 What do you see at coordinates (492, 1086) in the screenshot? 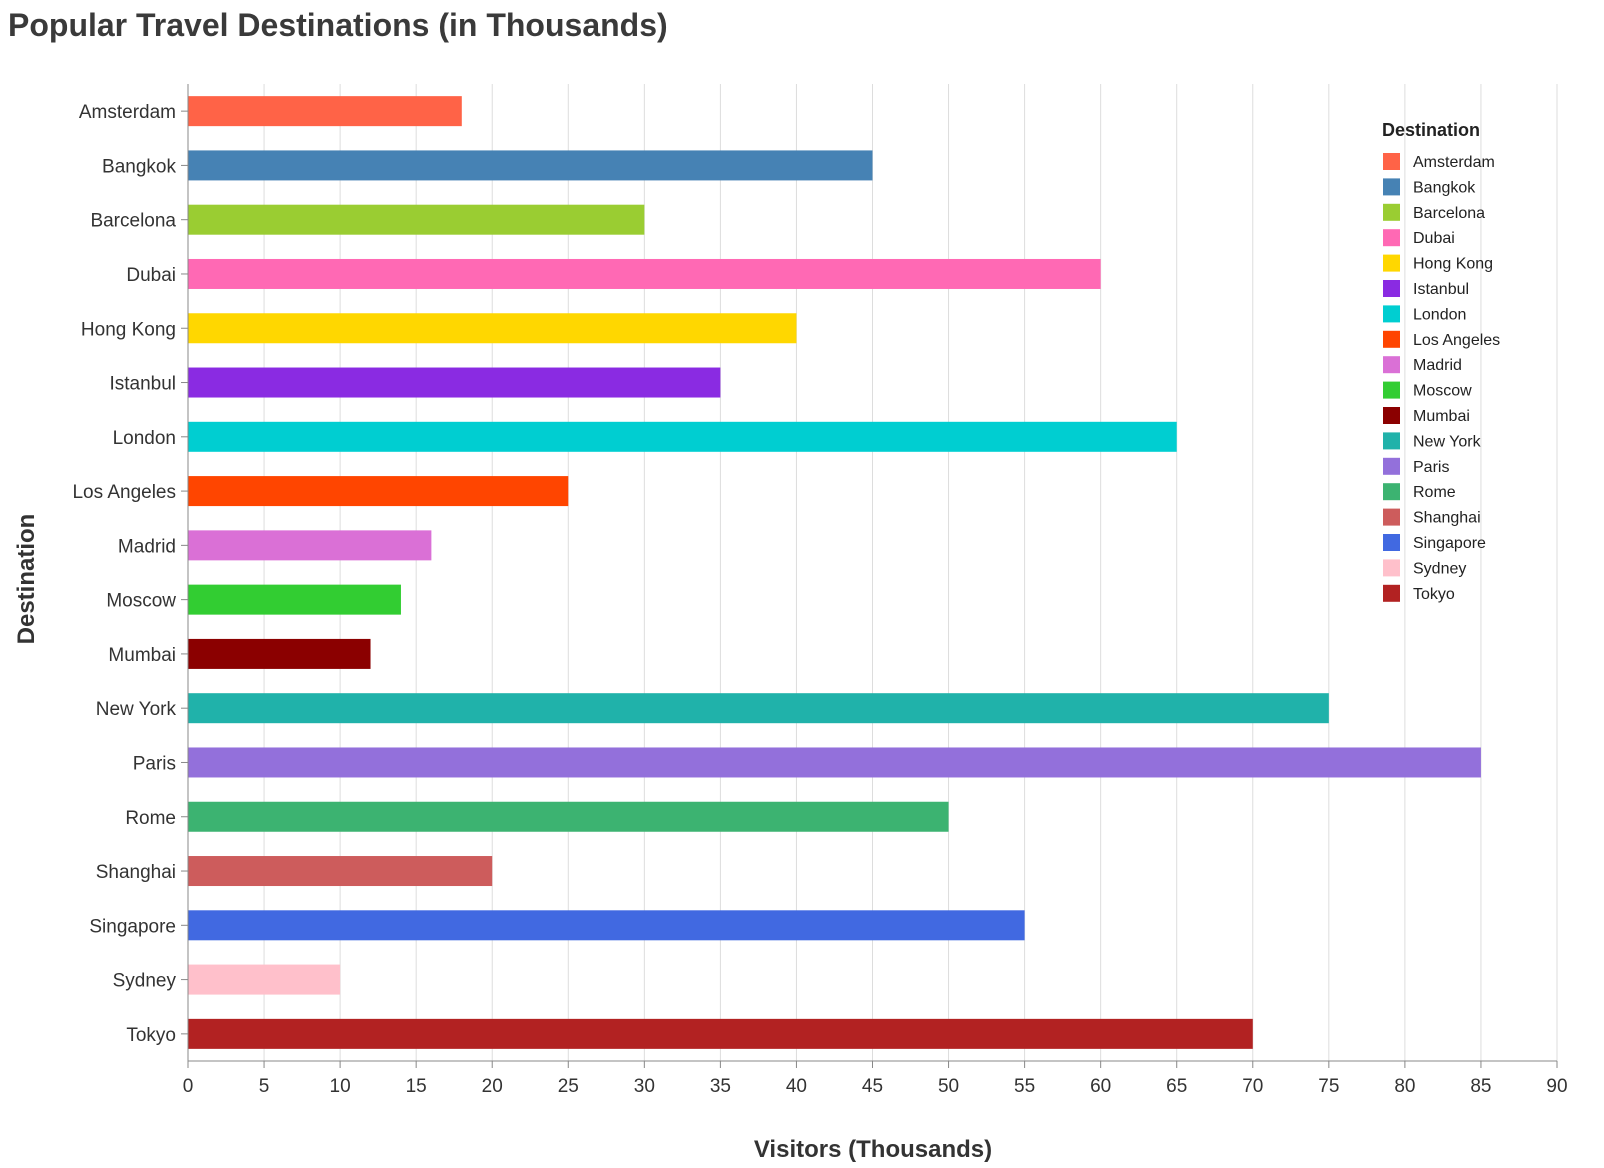
I see `x-tick-label: 20` at bounding box center [492, 1086].